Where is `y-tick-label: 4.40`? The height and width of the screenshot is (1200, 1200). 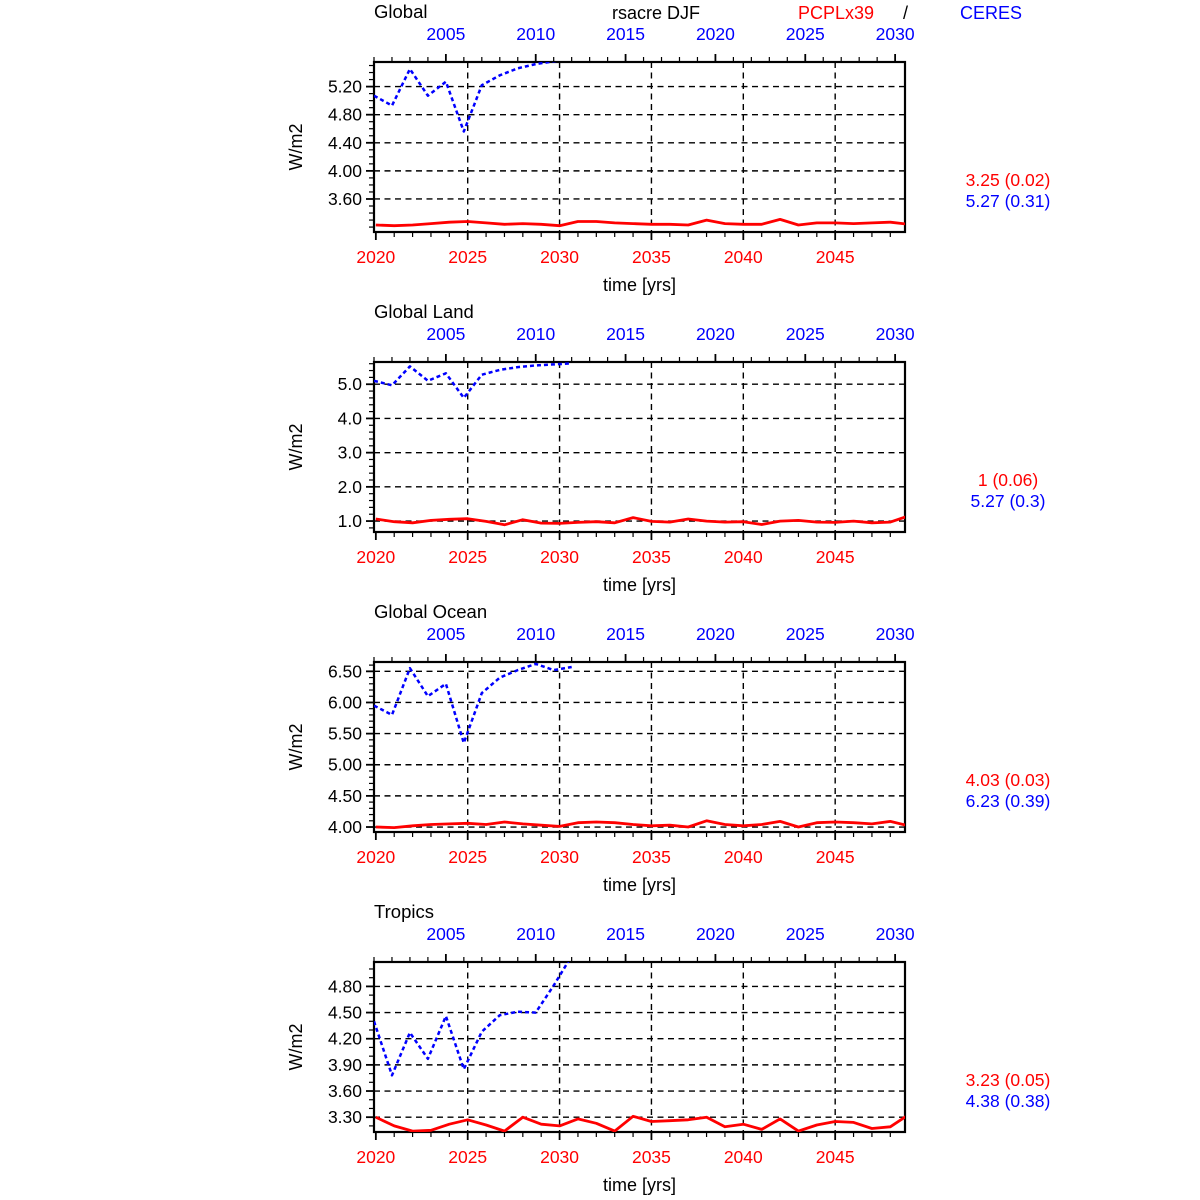
y-tick-label: 4.40 is located at coordinates (345, 143).